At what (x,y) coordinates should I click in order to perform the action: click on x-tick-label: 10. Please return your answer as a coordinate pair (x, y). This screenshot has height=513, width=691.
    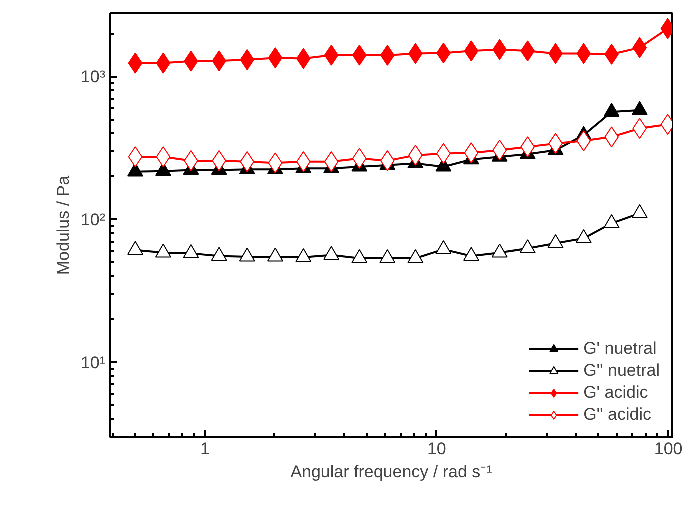
    Looking at the image, I should click on (436, 449).